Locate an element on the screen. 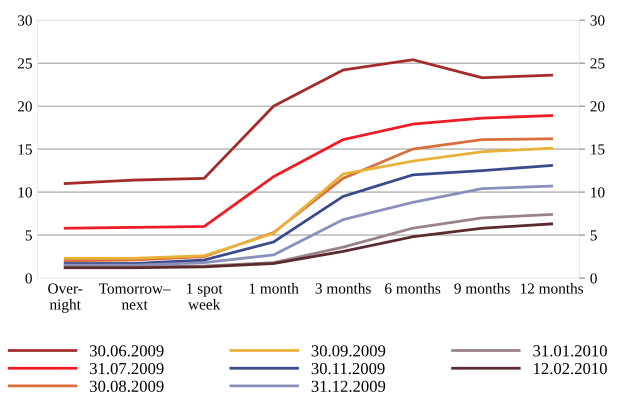 The width and height of the screenshot is (623, 403). y2-tick-label: 10 is located at coordinates (597, 192).